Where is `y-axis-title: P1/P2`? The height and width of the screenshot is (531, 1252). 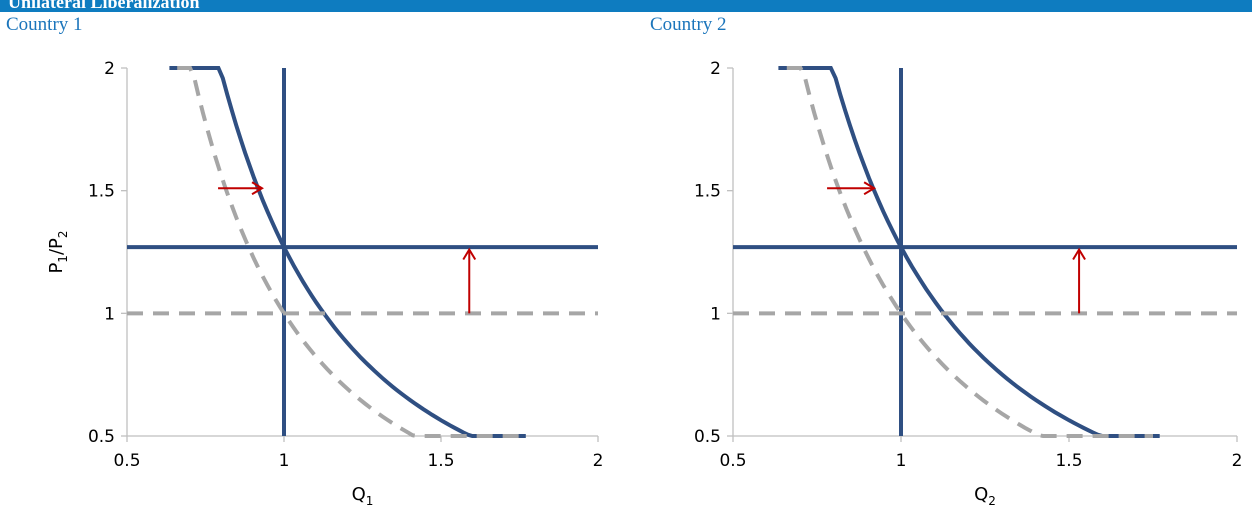
y-axis-title: P1/P2 is located at coordinates (58, 251).